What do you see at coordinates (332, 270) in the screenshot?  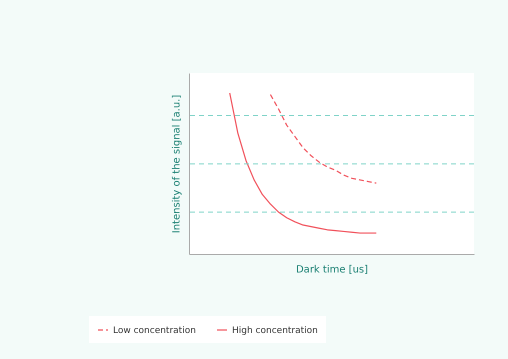 I see `x-axis-title: Dark time [us]` at bounding box center [332, 270].